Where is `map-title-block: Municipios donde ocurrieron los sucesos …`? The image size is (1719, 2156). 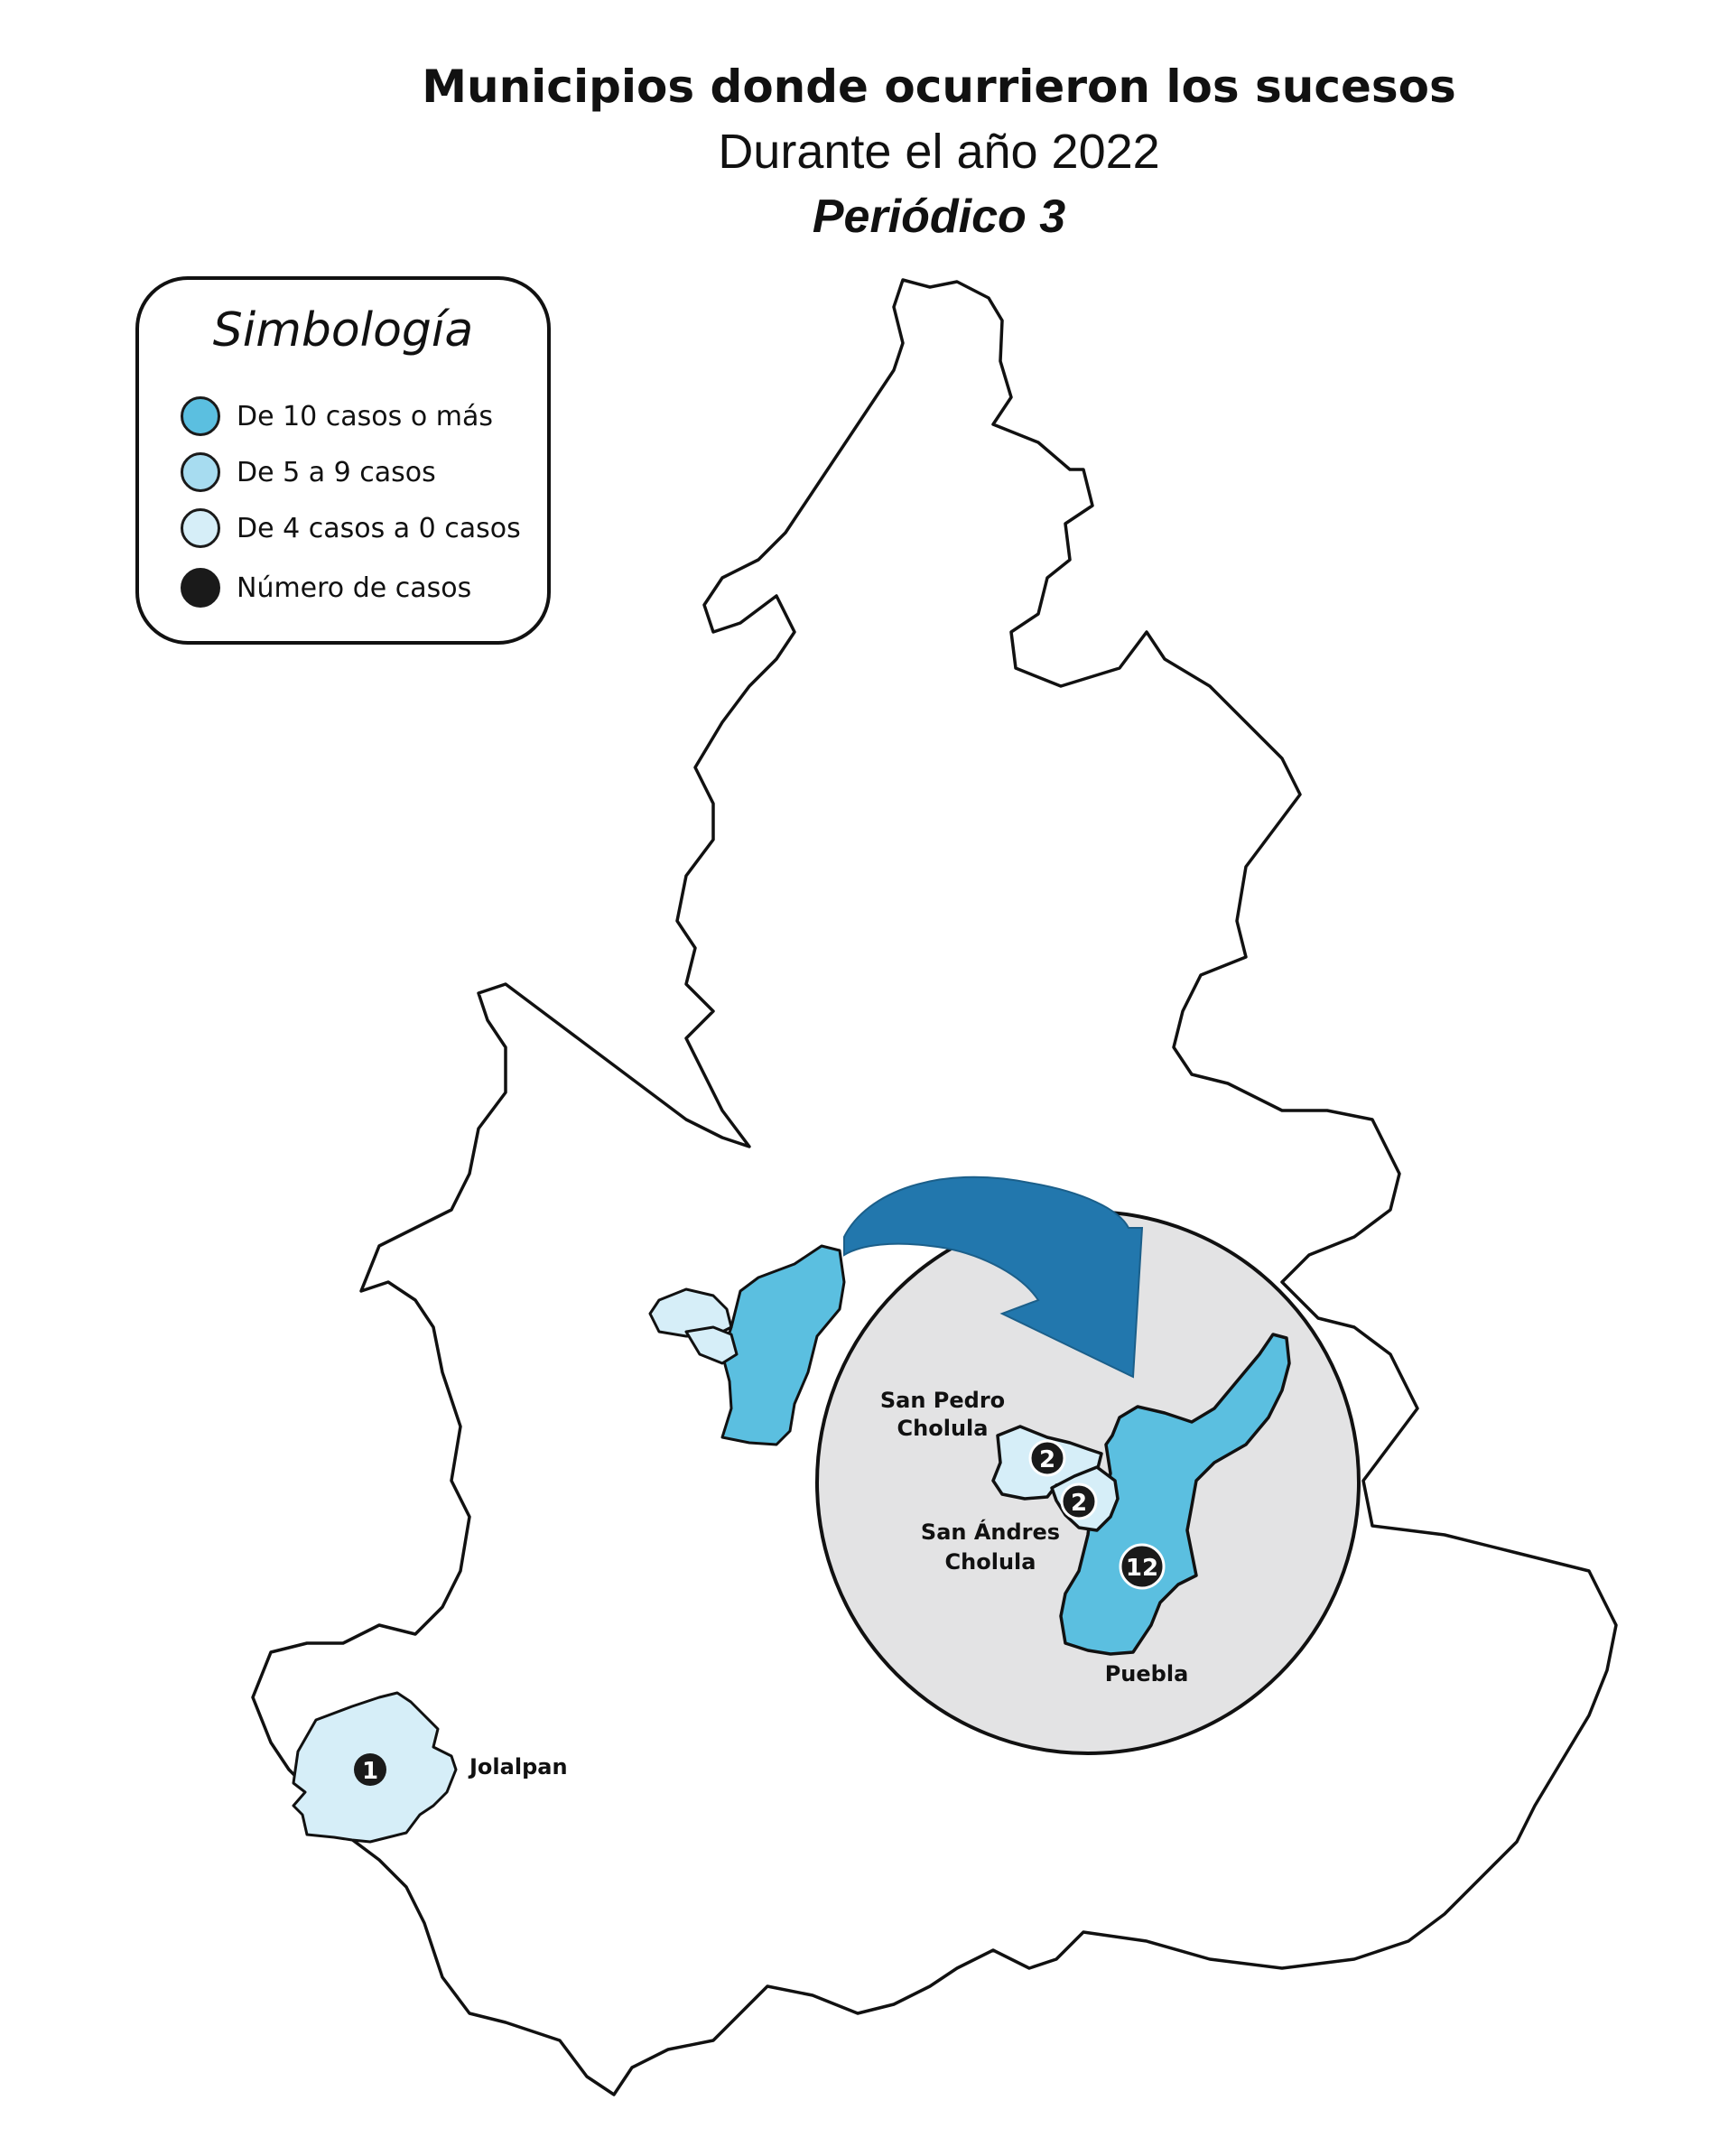
map-title-block: Municipios donde ocurrieron los sucesos … is located at coordinates (939, 152).